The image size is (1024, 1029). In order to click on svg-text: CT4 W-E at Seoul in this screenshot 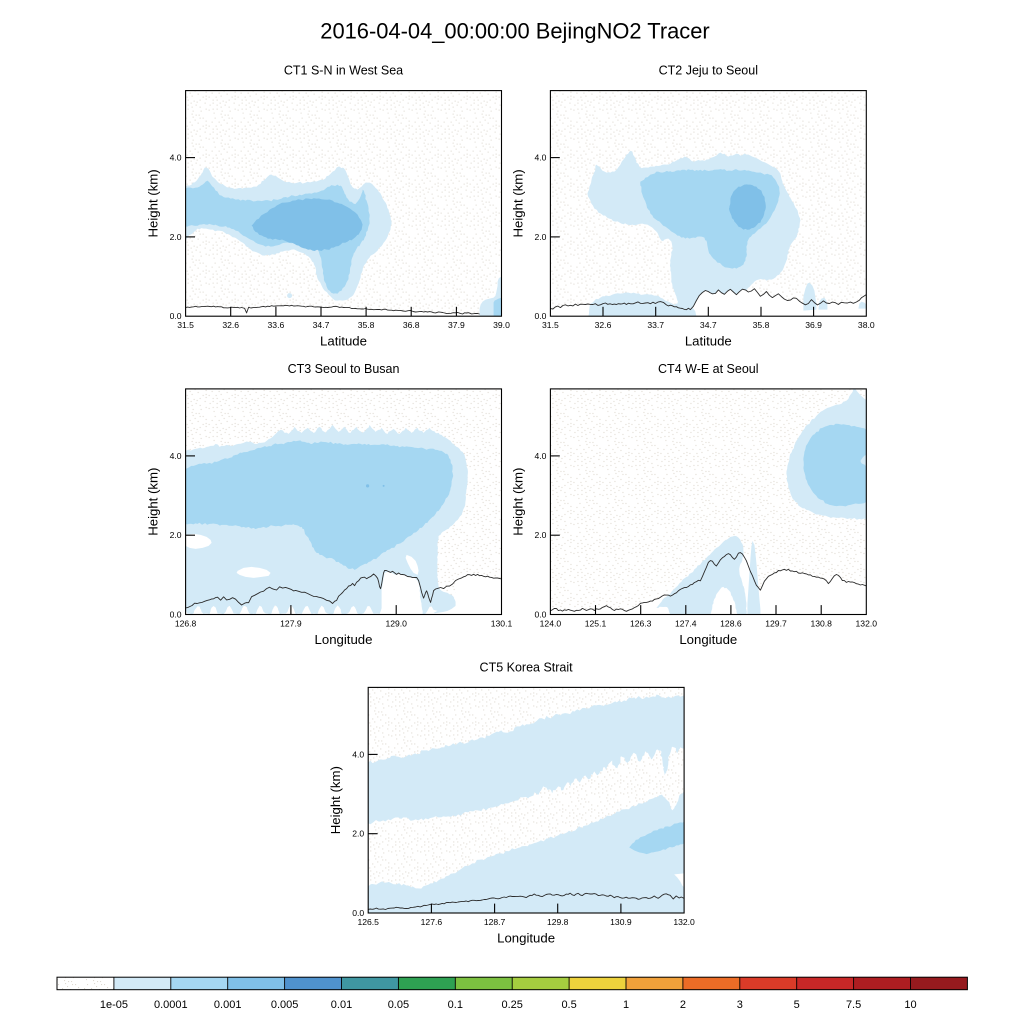, I will do `click(708, 369)`.